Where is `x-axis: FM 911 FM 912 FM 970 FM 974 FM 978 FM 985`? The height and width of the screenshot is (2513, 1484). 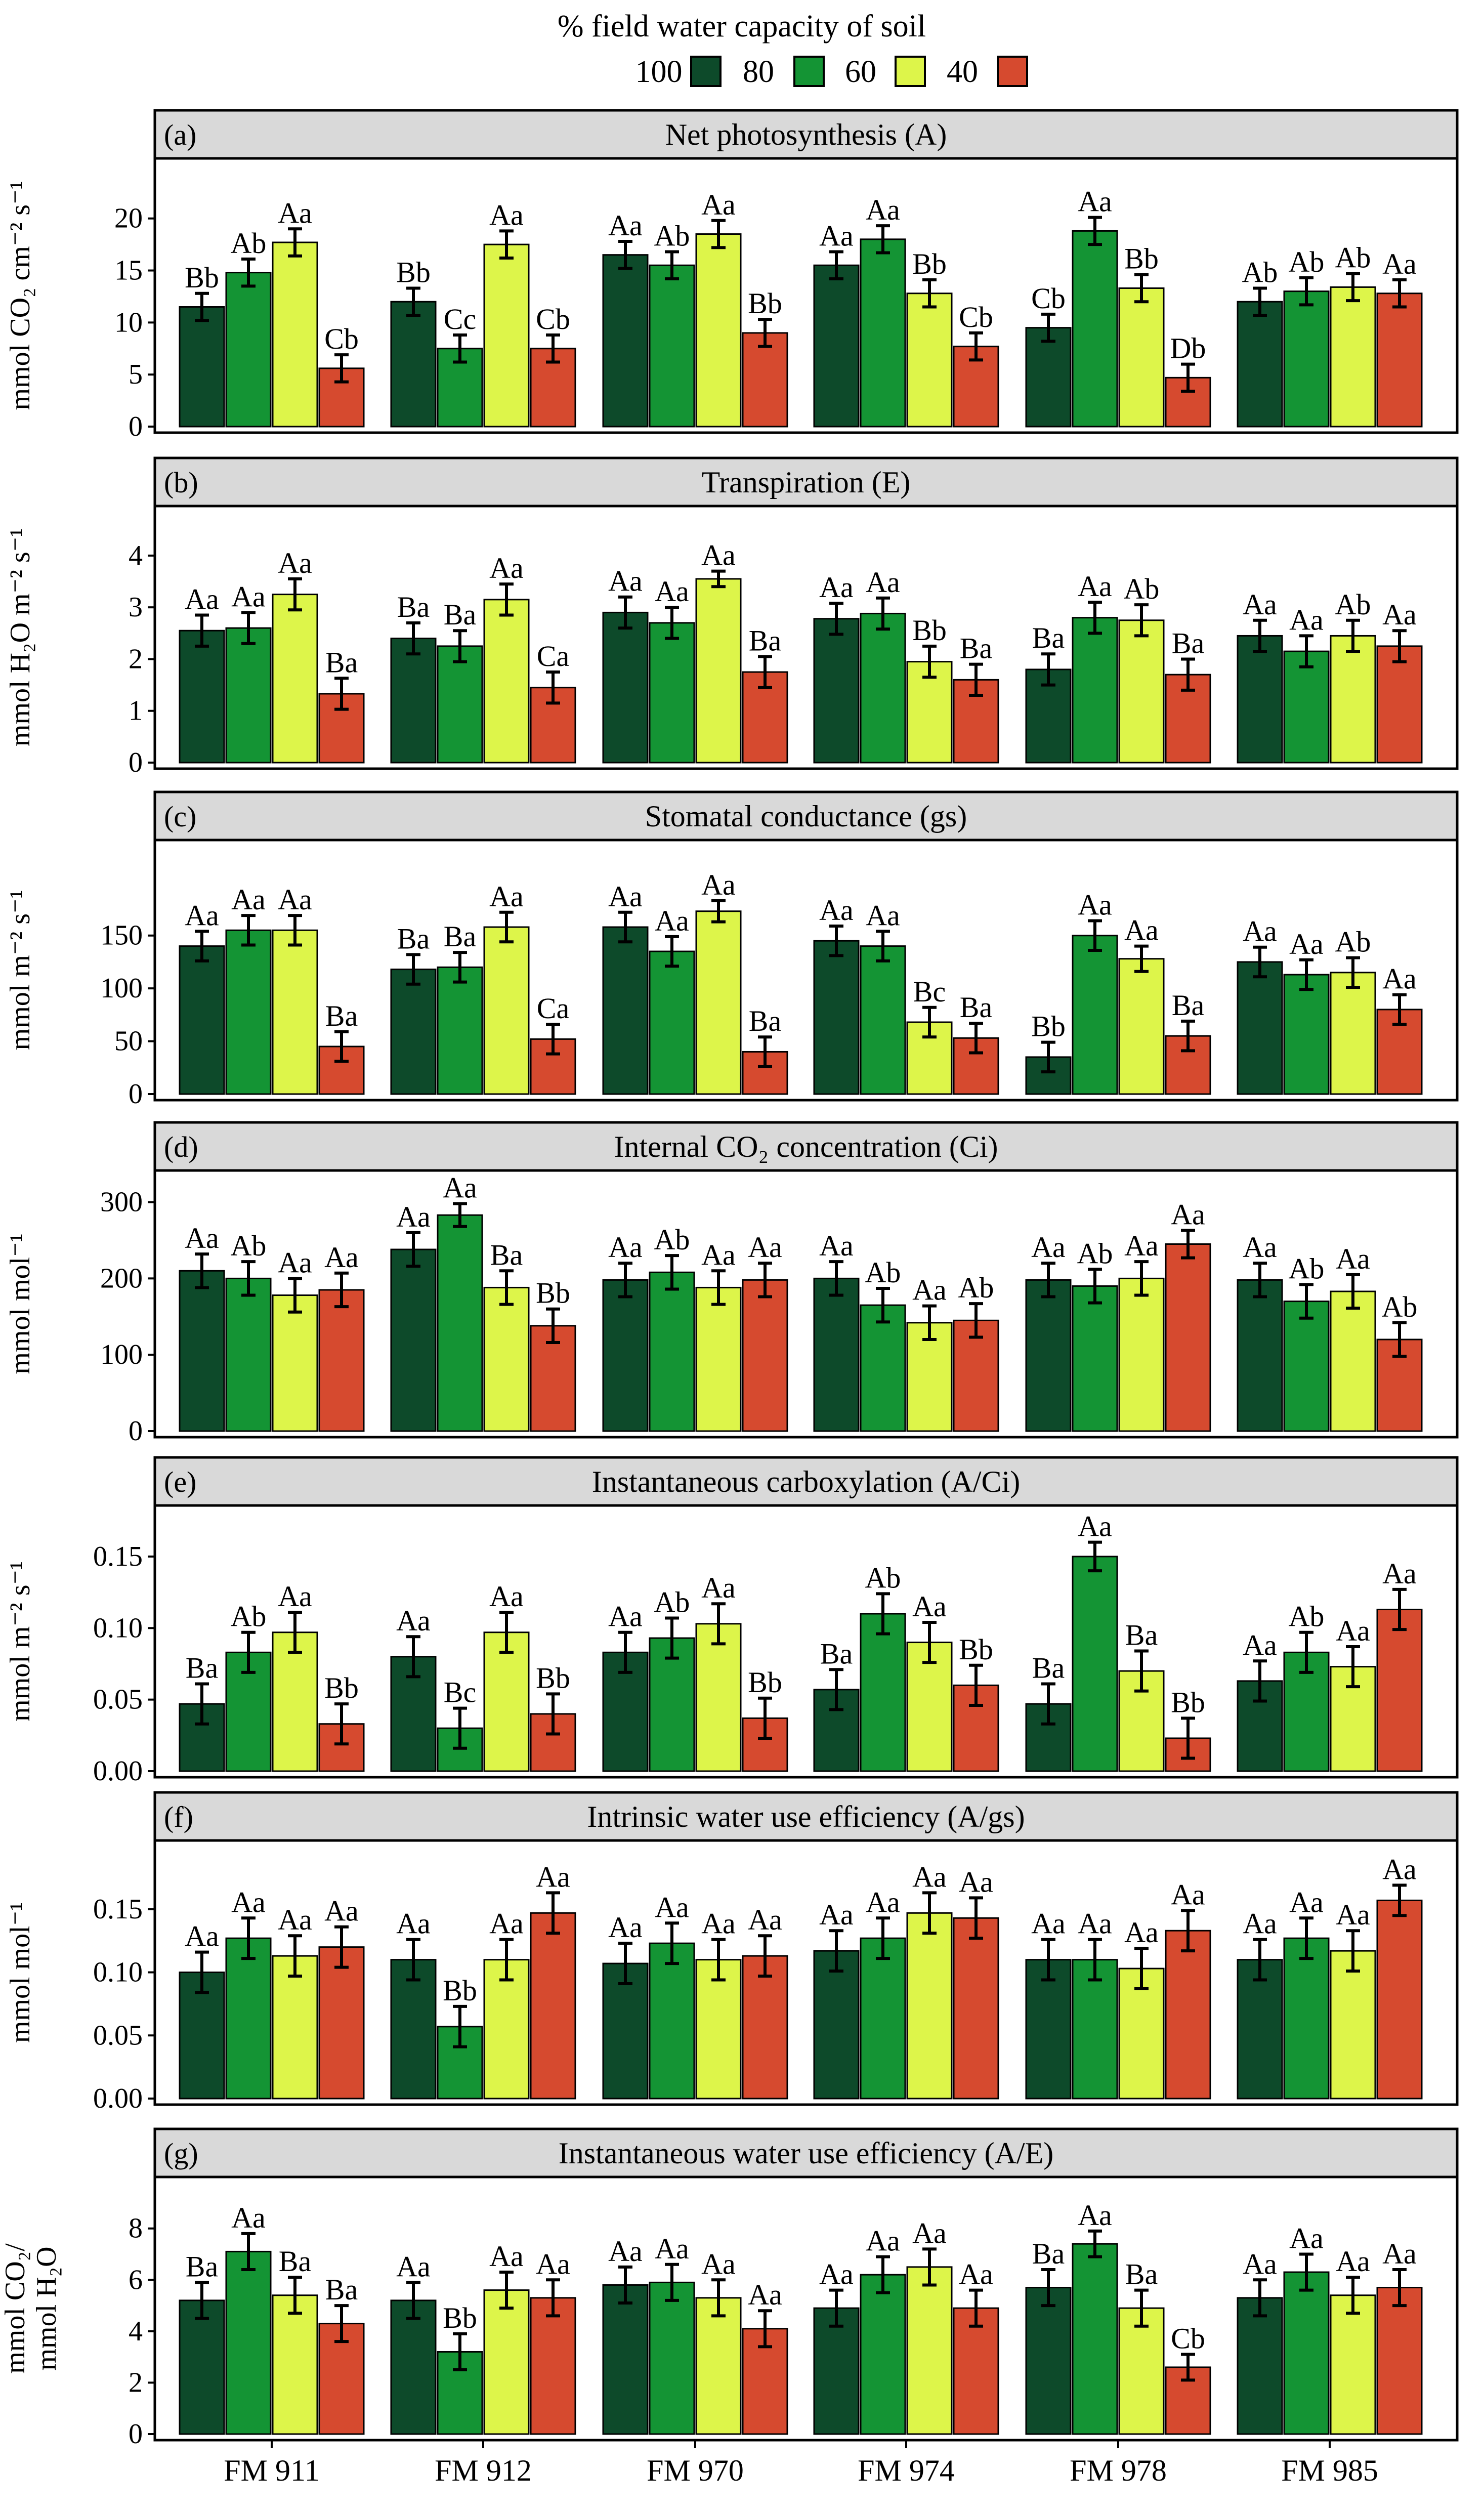
x-axis: FM 911 FM 912 FM 970 FM 974 FM 978 FM 985 is located at coordinates (801, 2463).